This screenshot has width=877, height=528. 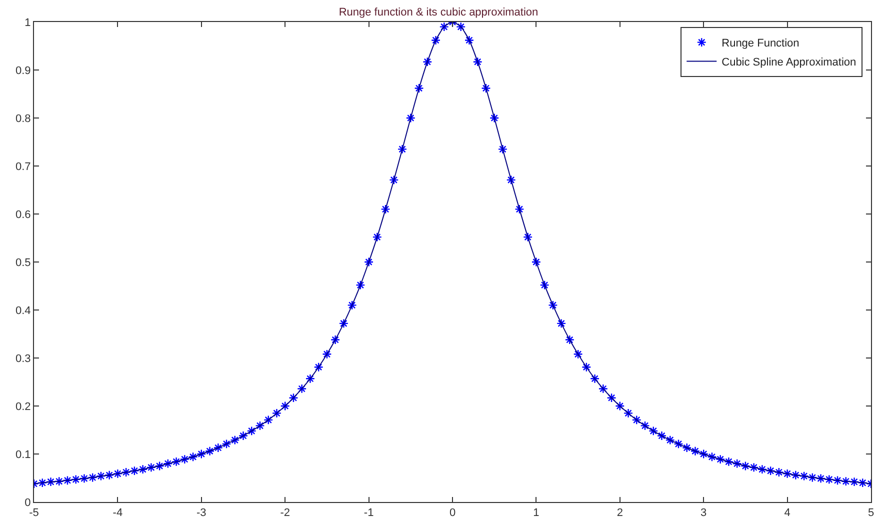 I want to click on y-tick-label: 0.7, so click(x=23, y=166).